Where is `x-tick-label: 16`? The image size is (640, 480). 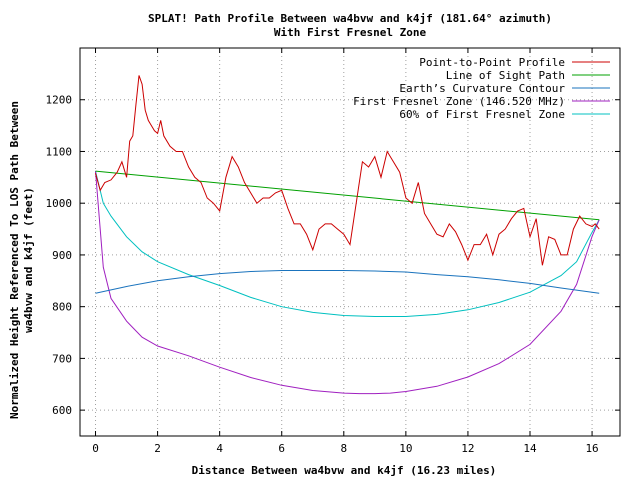 x-tick-label: 16 is located at coordinates (591, 448).